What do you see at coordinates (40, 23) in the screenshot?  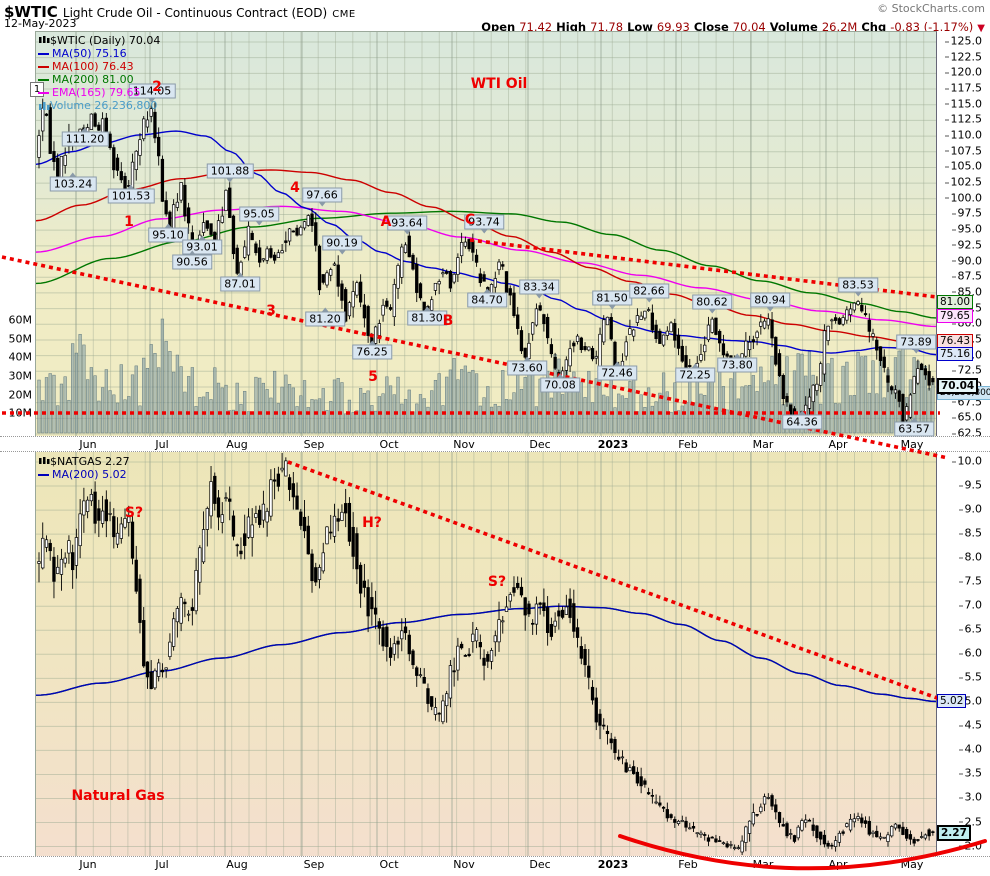 I see `chart-date: 12-May-2023` at bounding box center [40, 23].